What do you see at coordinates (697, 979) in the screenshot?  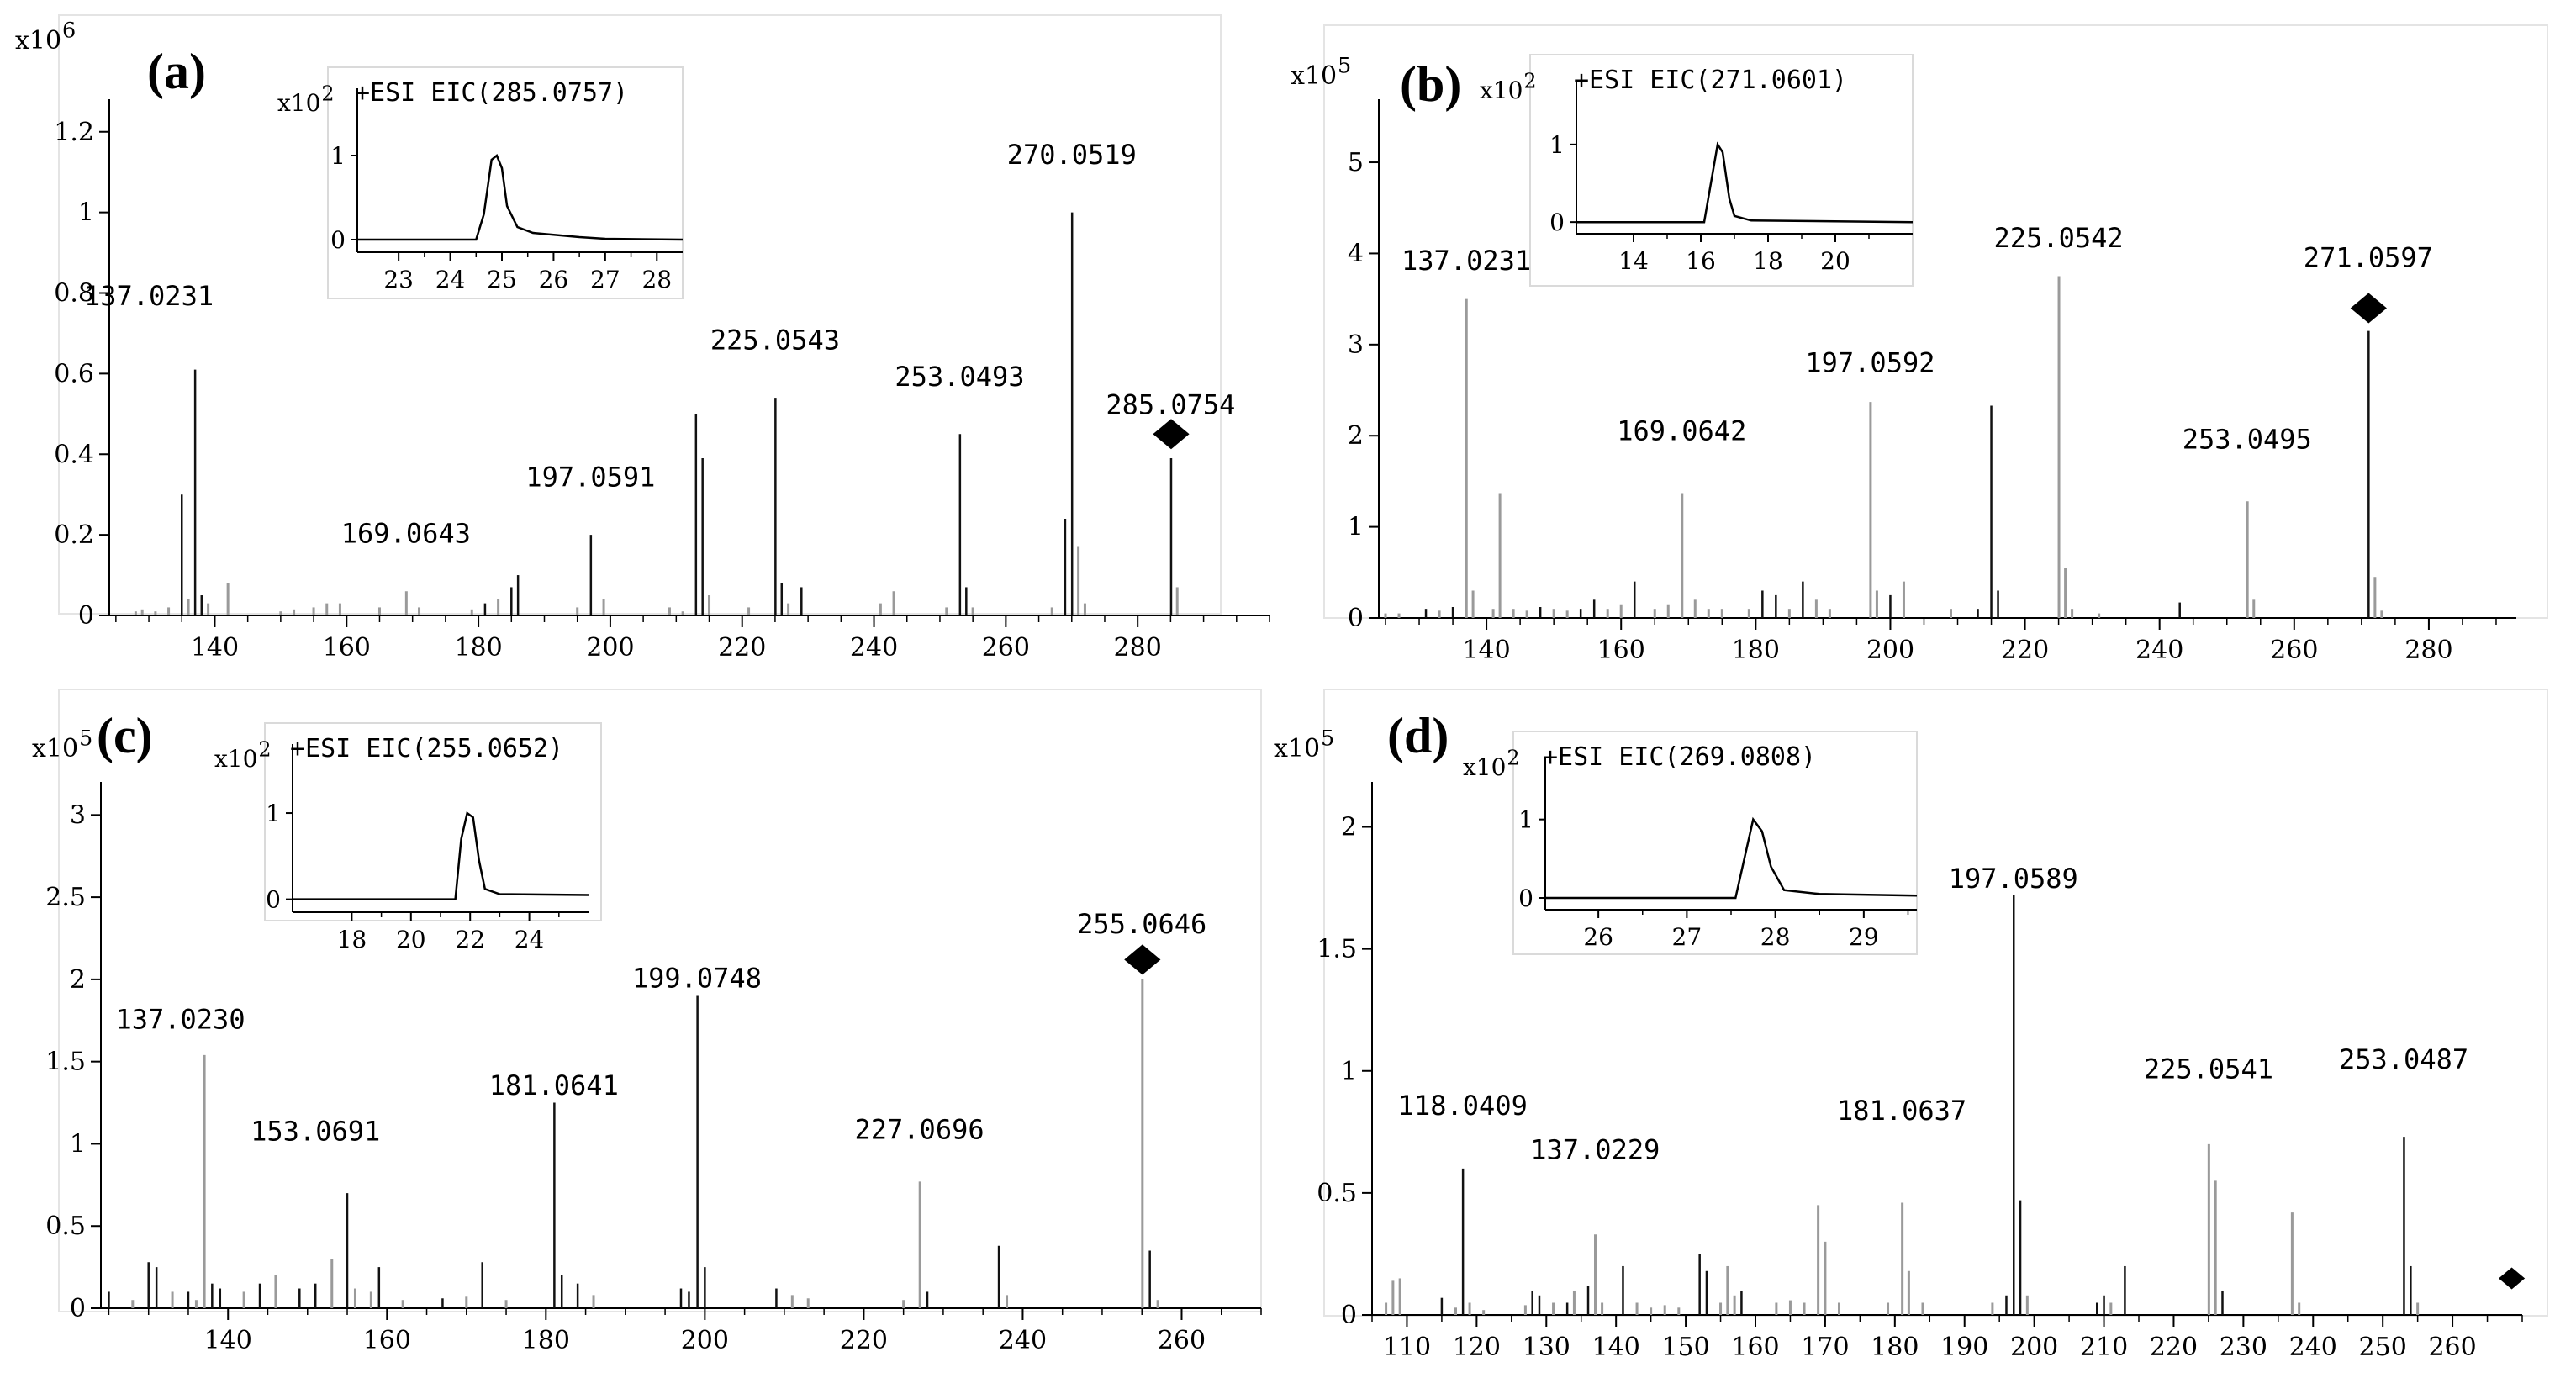 I see `peak-label: 199.0748` at bounding box center [697, 979].